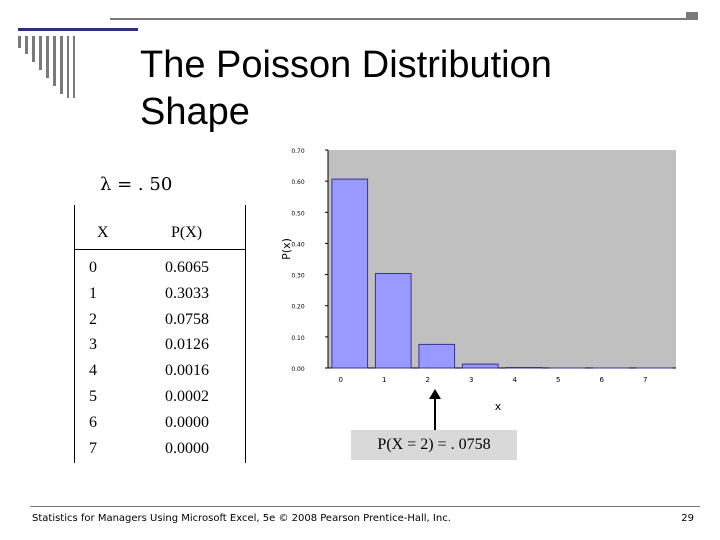  Describe the element at coordinates (298, 338) in the screenshot. I see `y-tick-label: 0.10` at that location.